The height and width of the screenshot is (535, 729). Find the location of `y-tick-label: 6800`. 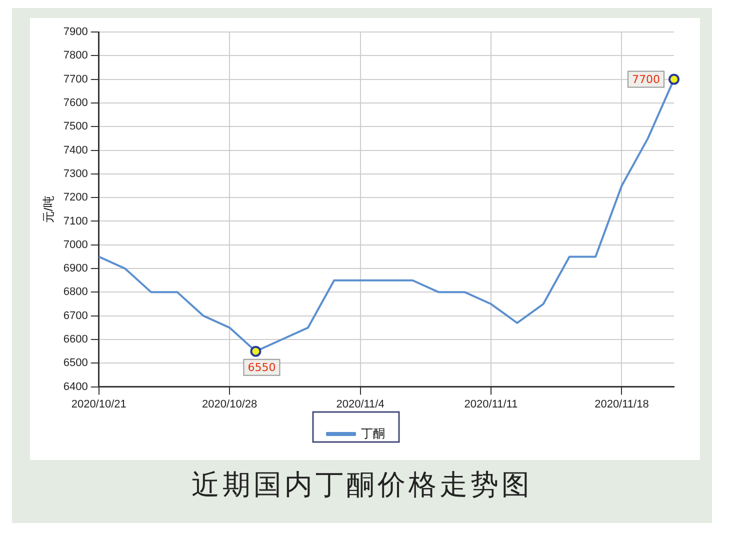

y-tick-label: 6800 is located at coordinates (75, 292).